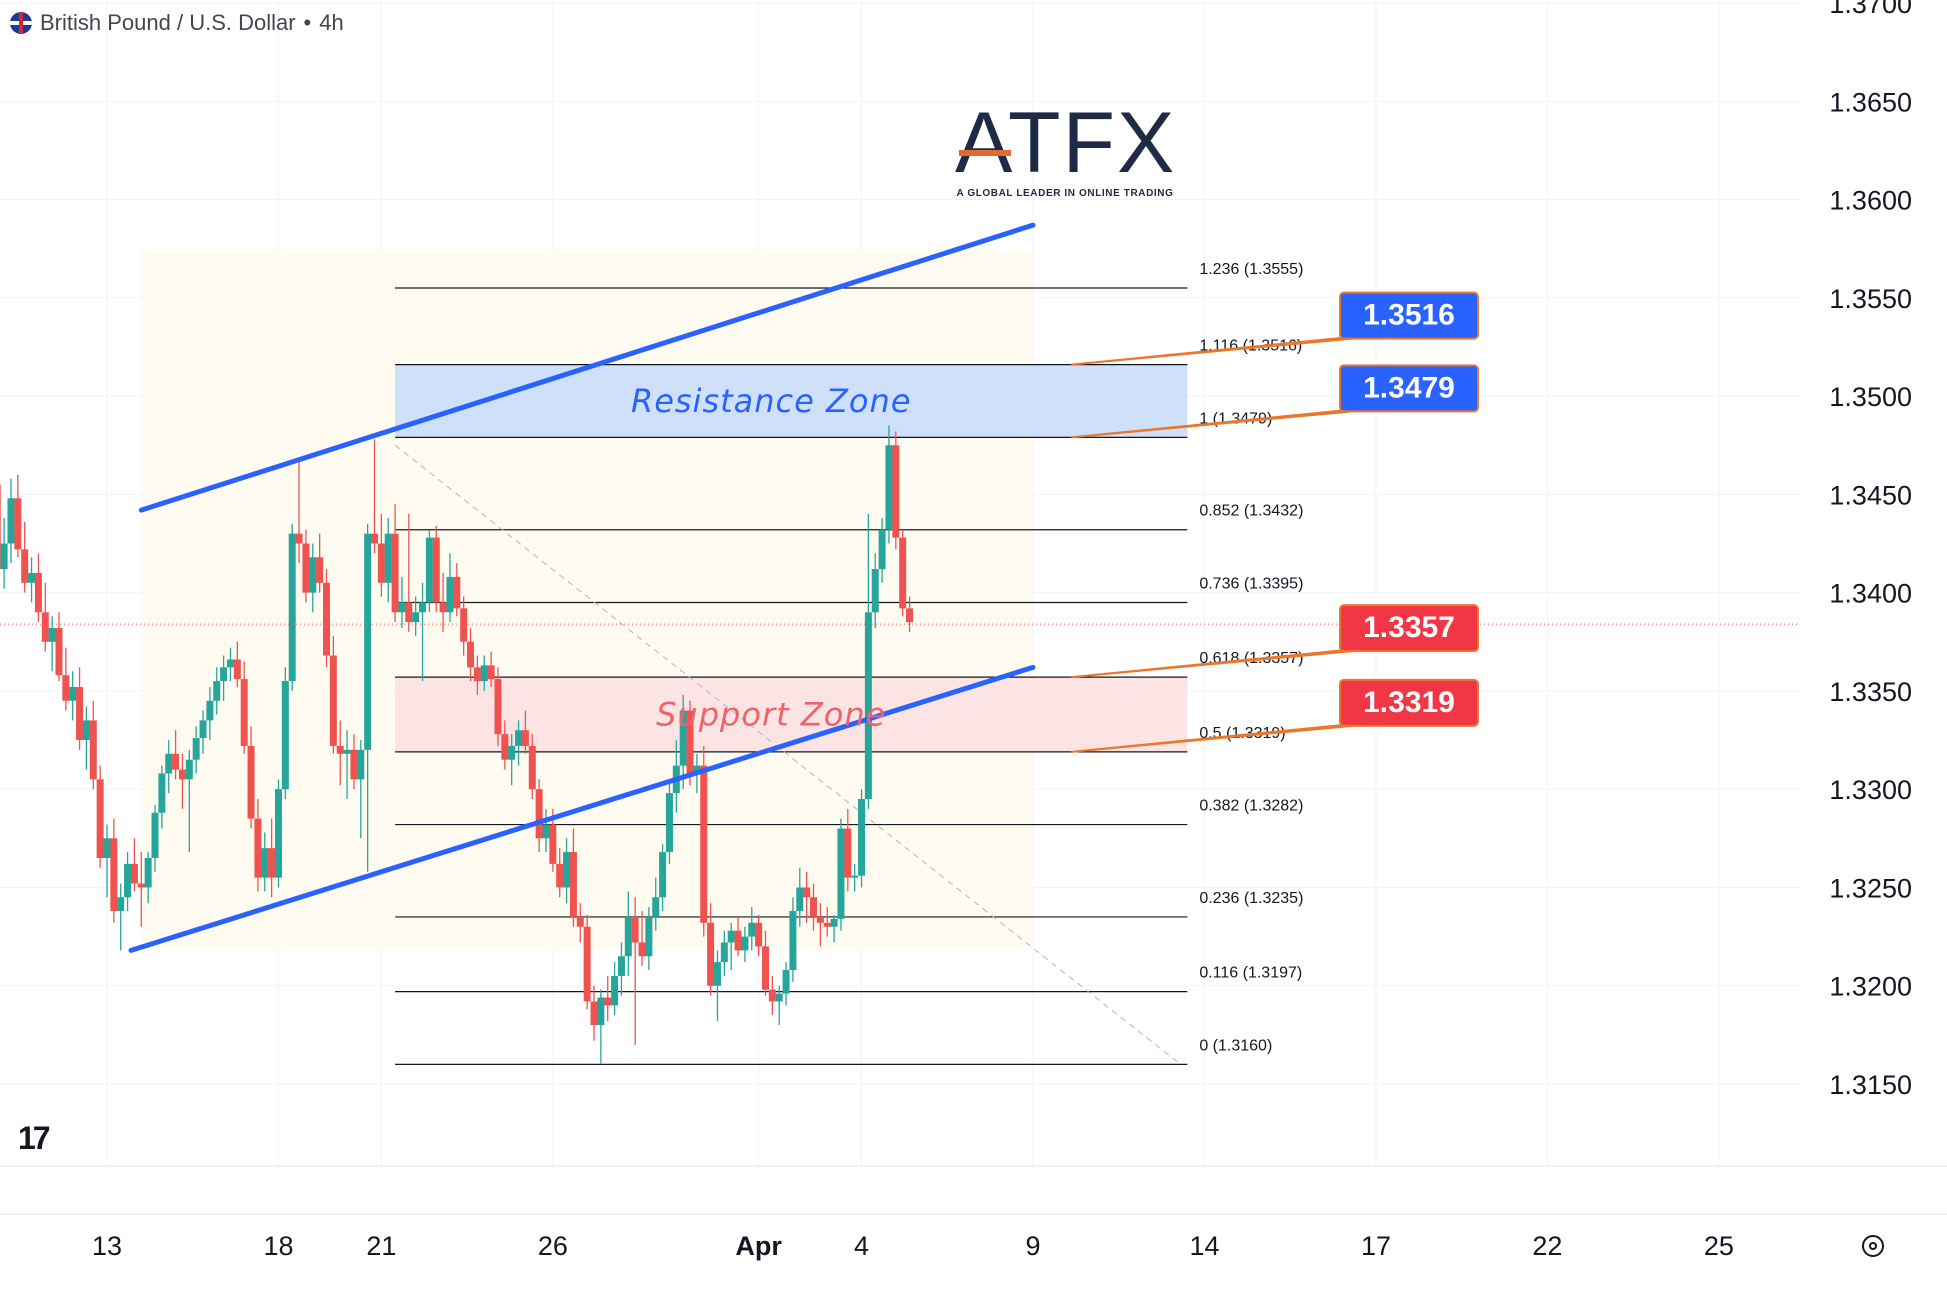 The image size is (1947, 1291). I want to click on logo-brand-text: ATFX, so click(1066, 143).